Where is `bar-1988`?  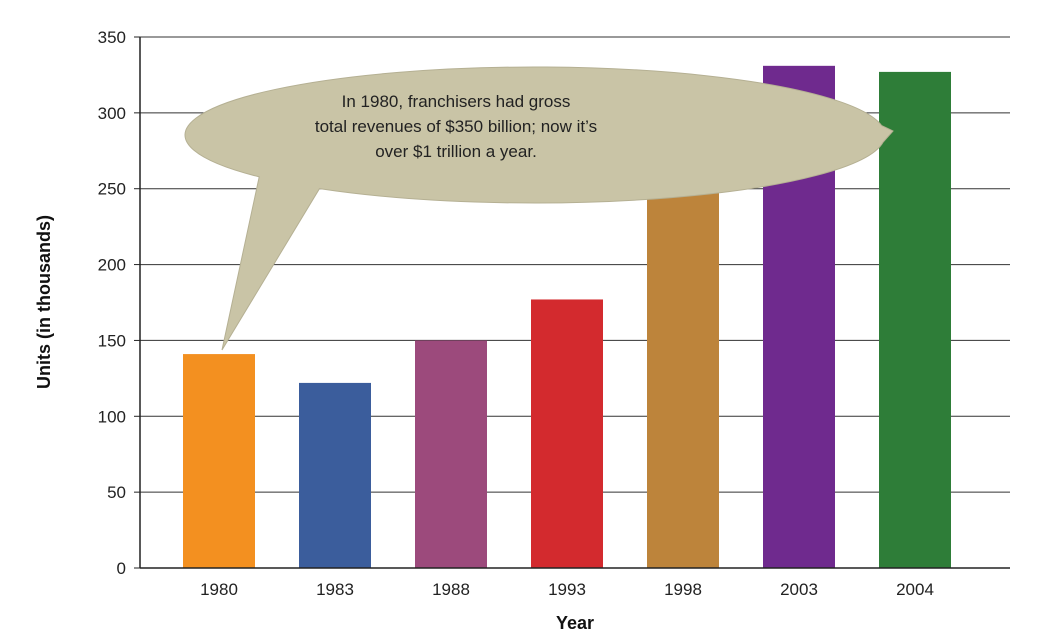 bar-1988 is located at coordinates (451, 454).